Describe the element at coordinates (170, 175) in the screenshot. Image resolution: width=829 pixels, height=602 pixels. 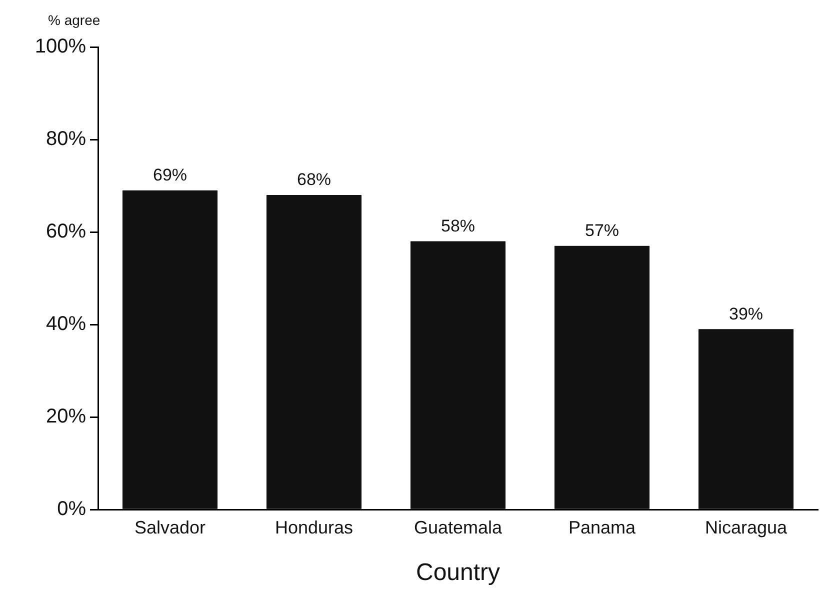
I see `data-label: 69%` at that location.